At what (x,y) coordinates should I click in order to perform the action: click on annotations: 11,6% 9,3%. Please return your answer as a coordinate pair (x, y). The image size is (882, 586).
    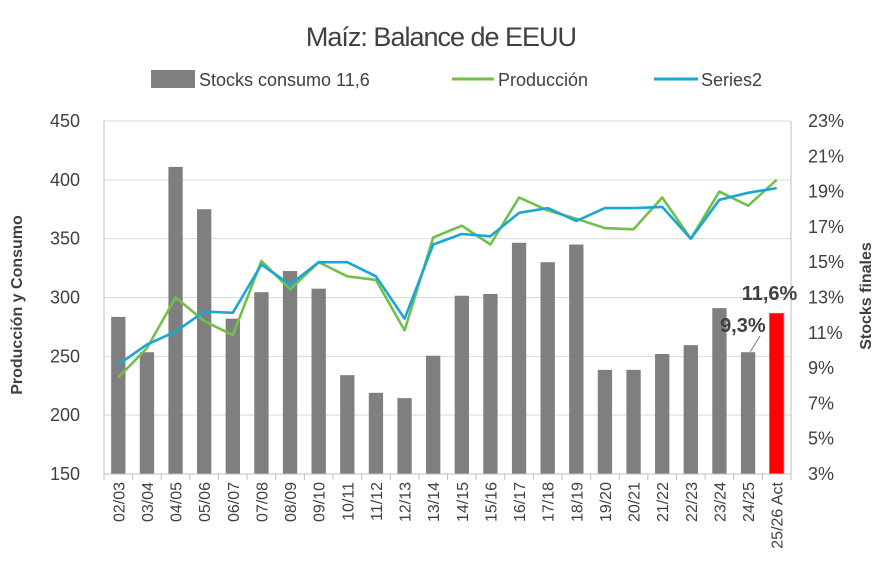
    Looking at the image, I should click on (759, 318).